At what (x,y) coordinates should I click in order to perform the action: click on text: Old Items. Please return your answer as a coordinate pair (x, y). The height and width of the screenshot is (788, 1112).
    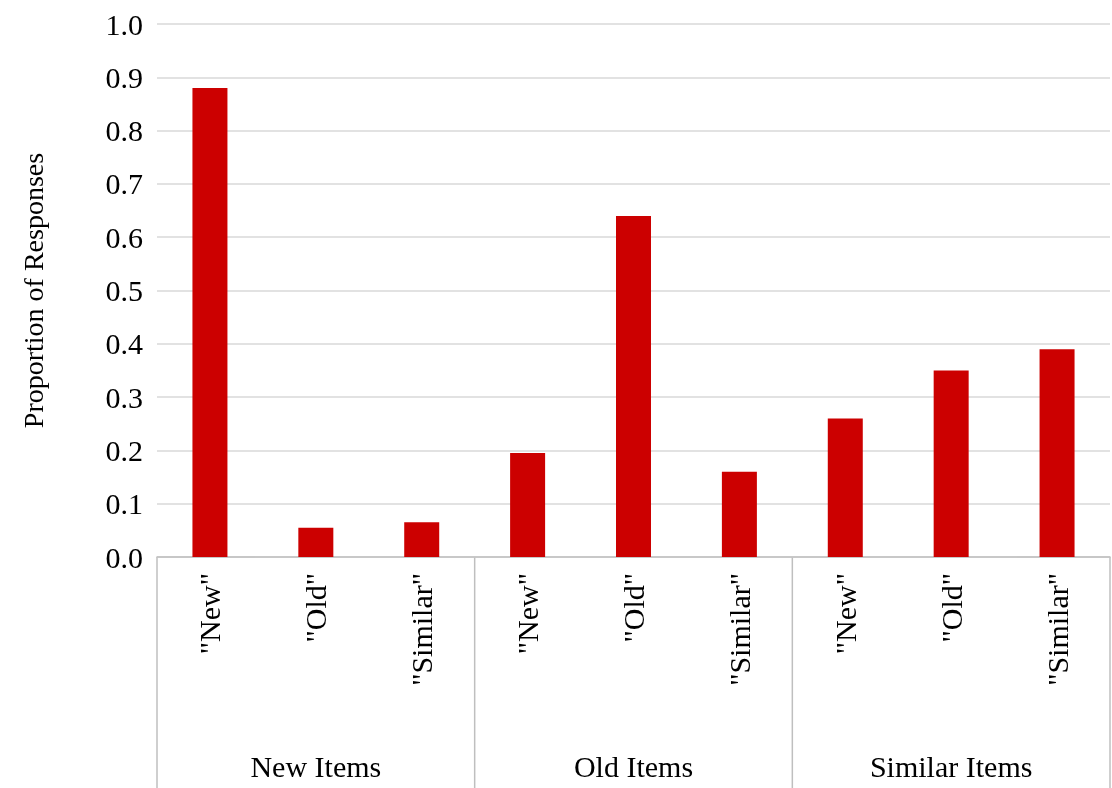
    Looking at the image, I should click on (633, 766).